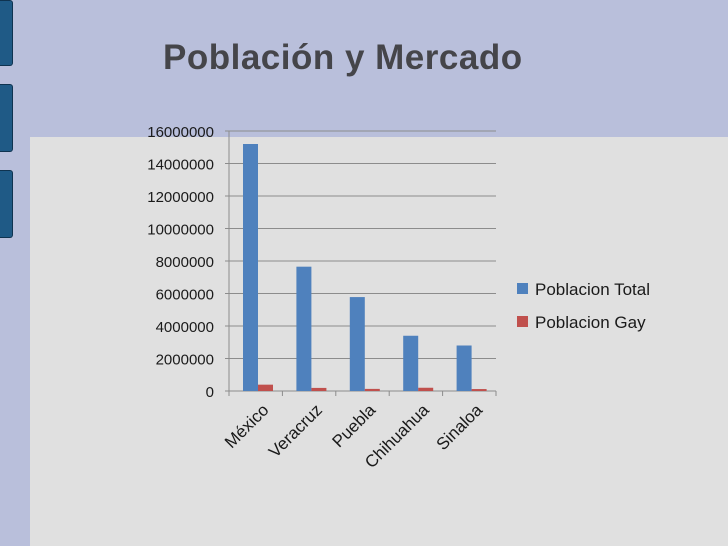  What do you see at coordinates (460, 427) in the screenshot?
I see `x-tick-label-4: Sinaloa` at bounding box center [460, 427].